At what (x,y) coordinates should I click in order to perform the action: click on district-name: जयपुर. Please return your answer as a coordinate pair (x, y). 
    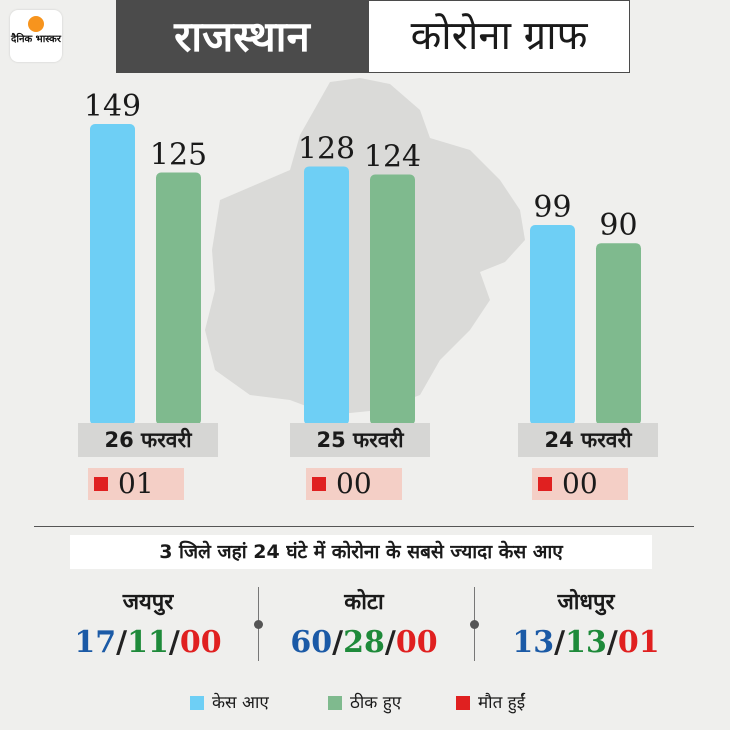
    Looking at the image, I should click on (148, 602).